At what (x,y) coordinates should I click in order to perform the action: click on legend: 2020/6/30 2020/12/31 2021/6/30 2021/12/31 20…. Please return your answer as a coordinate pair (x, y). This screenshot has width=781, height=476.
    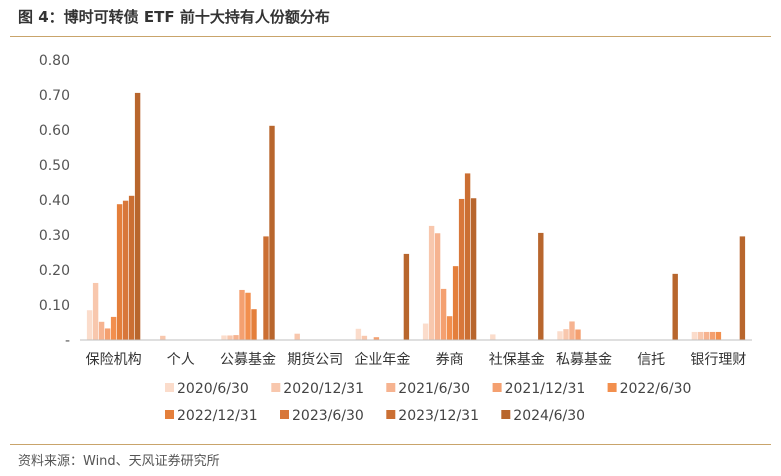
    Looking at the image, I should click on (428, 402).